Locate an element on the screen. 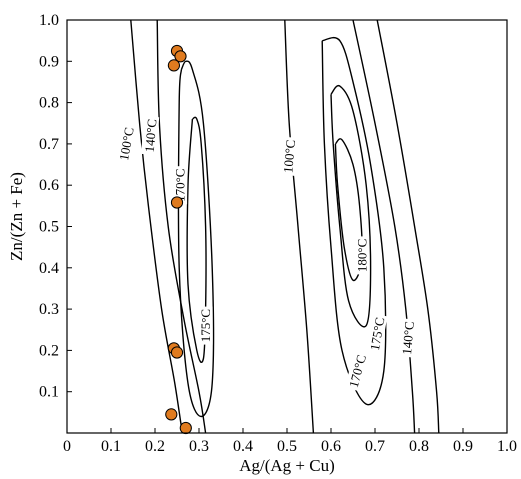 The image size is (521, 479). isotherm-label: 180°C is located at coordinates (361, 255).